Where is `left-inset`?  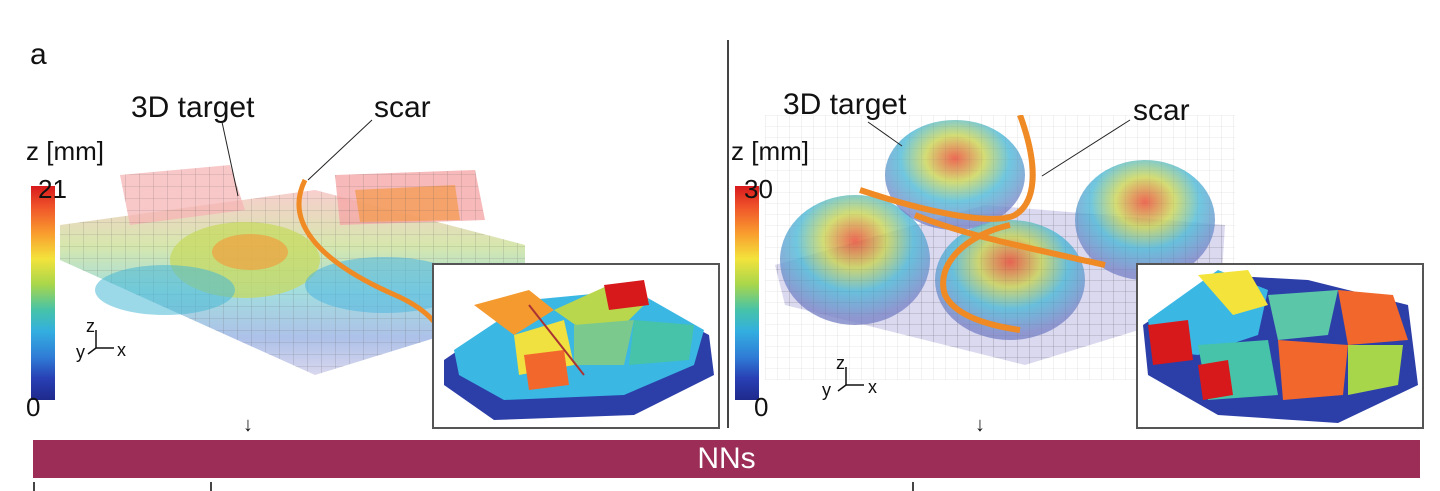
left-inset is located at coordinates (576, 346).